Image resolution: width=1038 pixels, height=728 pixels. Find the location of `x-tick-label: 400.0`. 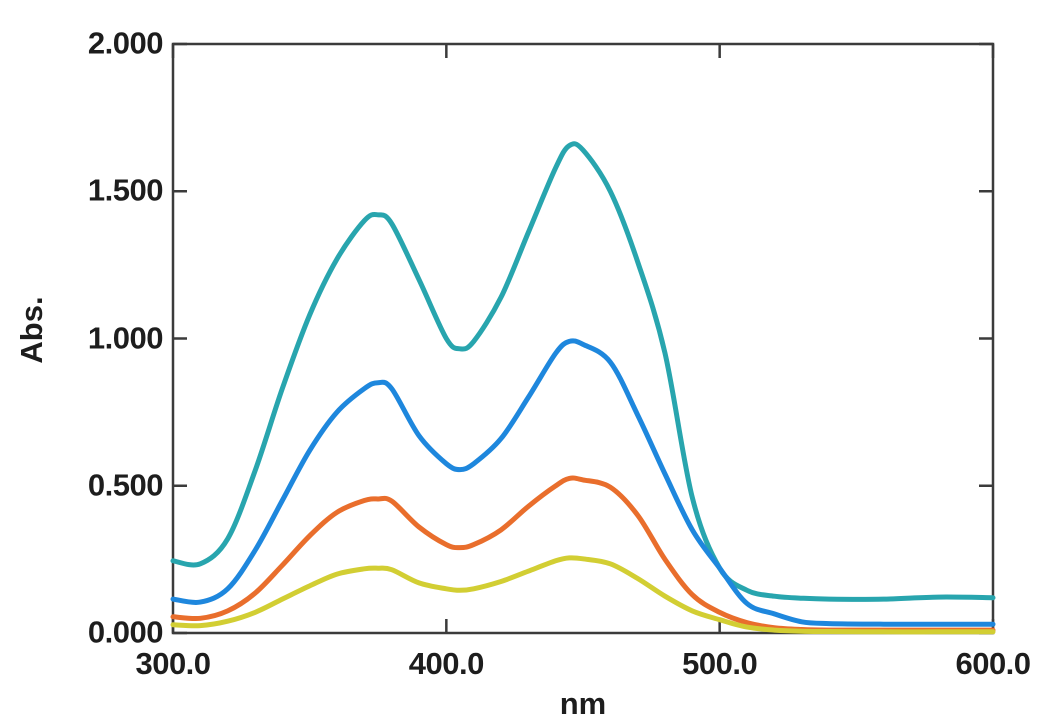

x-tick-label: 400.0 is located at coordinates (446, 663).